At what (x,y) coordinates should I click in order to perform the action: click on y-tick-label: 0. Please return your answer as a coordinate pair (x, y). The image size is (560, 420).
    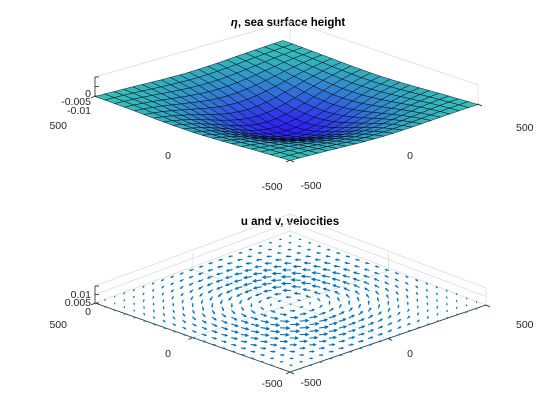
    Looking at the image, I should click on (168, 354).